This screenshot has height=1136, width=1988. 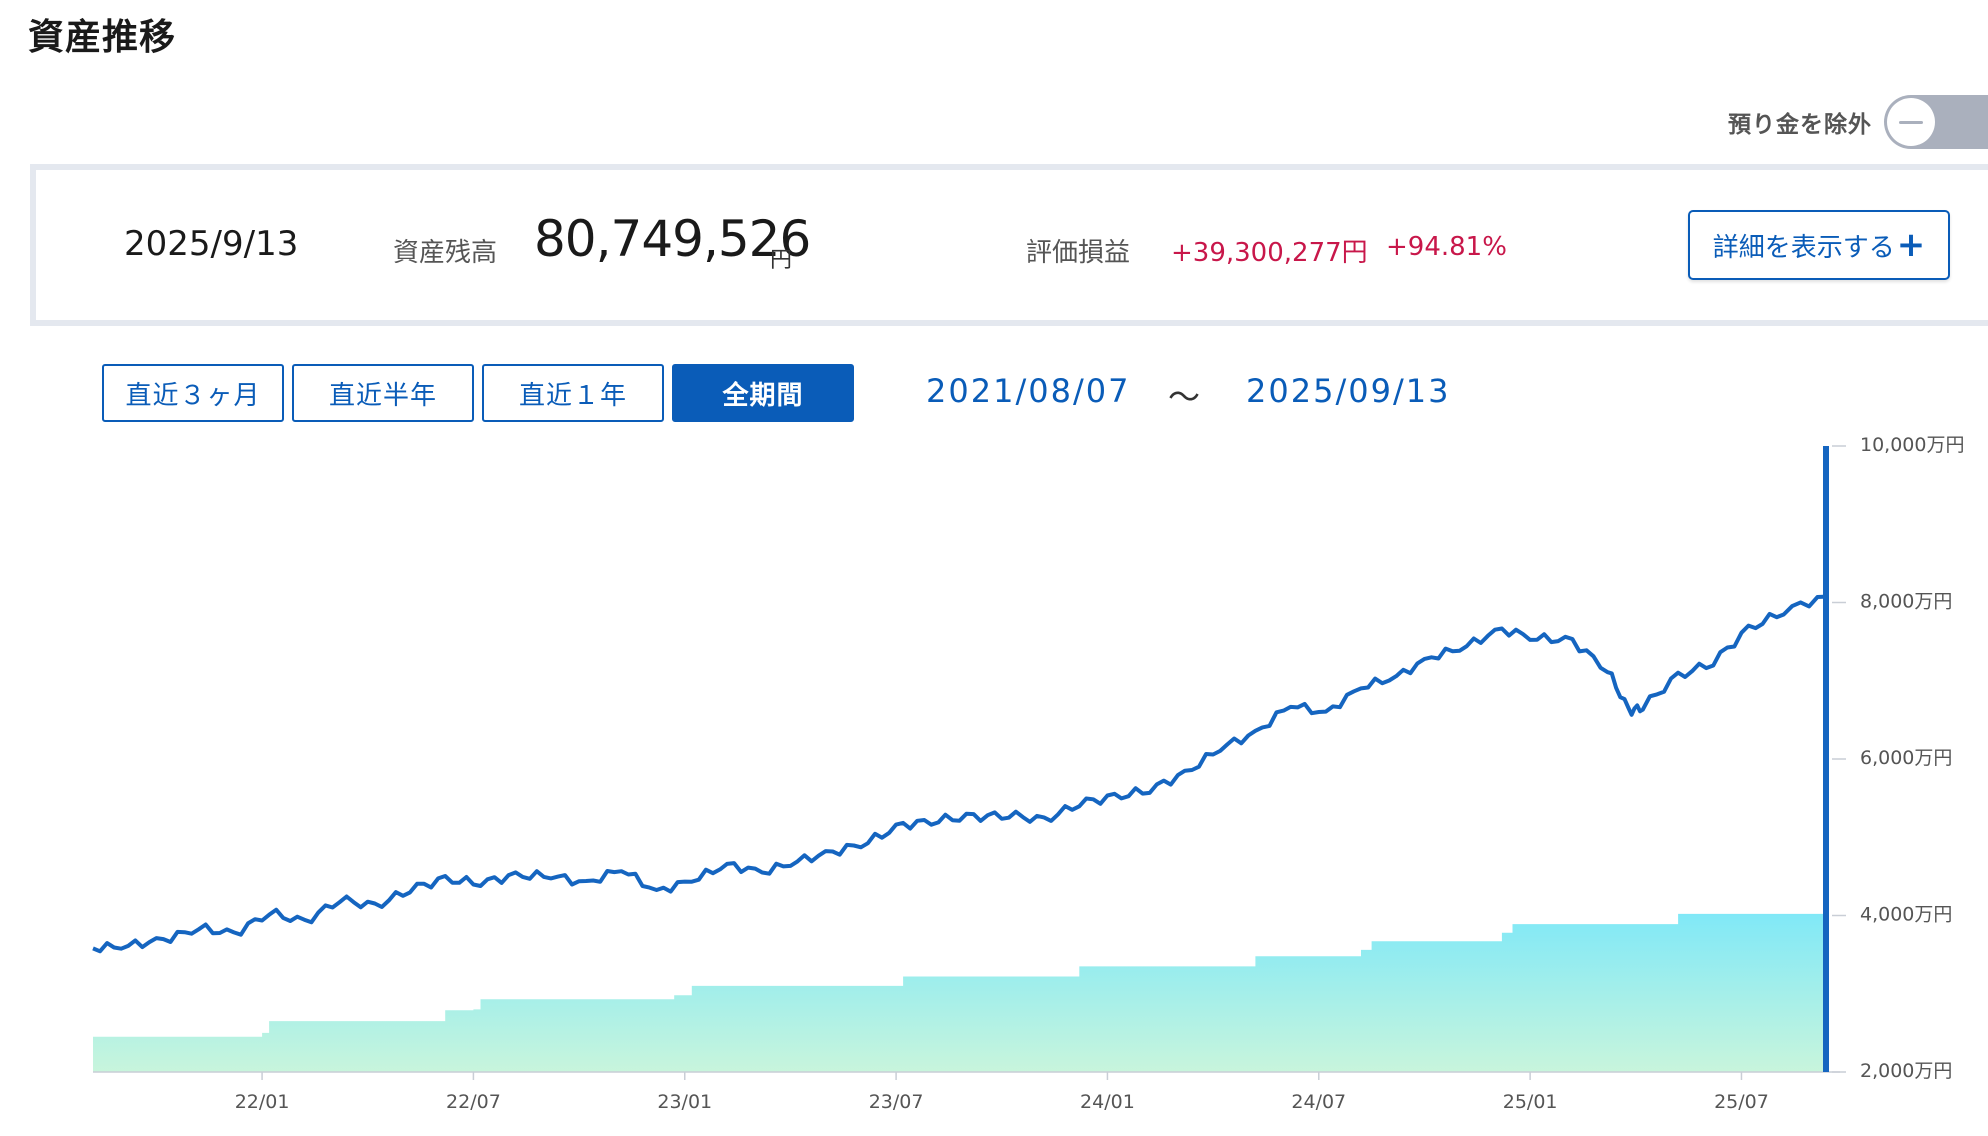 I want to click on page-title: 資産推移, so click(x=102, y=37).